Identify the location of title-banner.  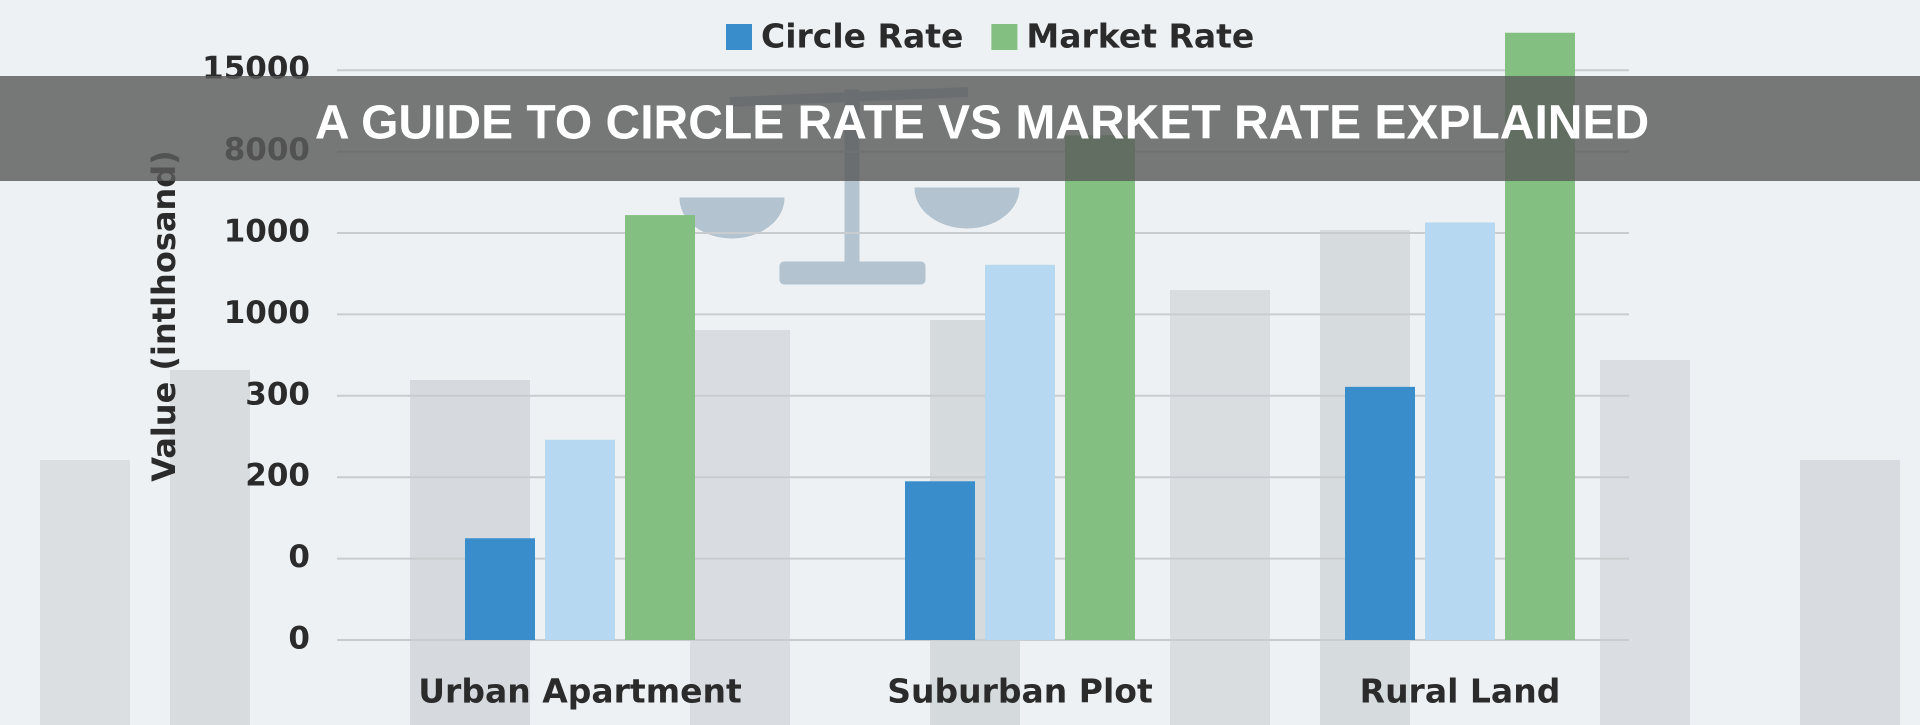
(960, 128).